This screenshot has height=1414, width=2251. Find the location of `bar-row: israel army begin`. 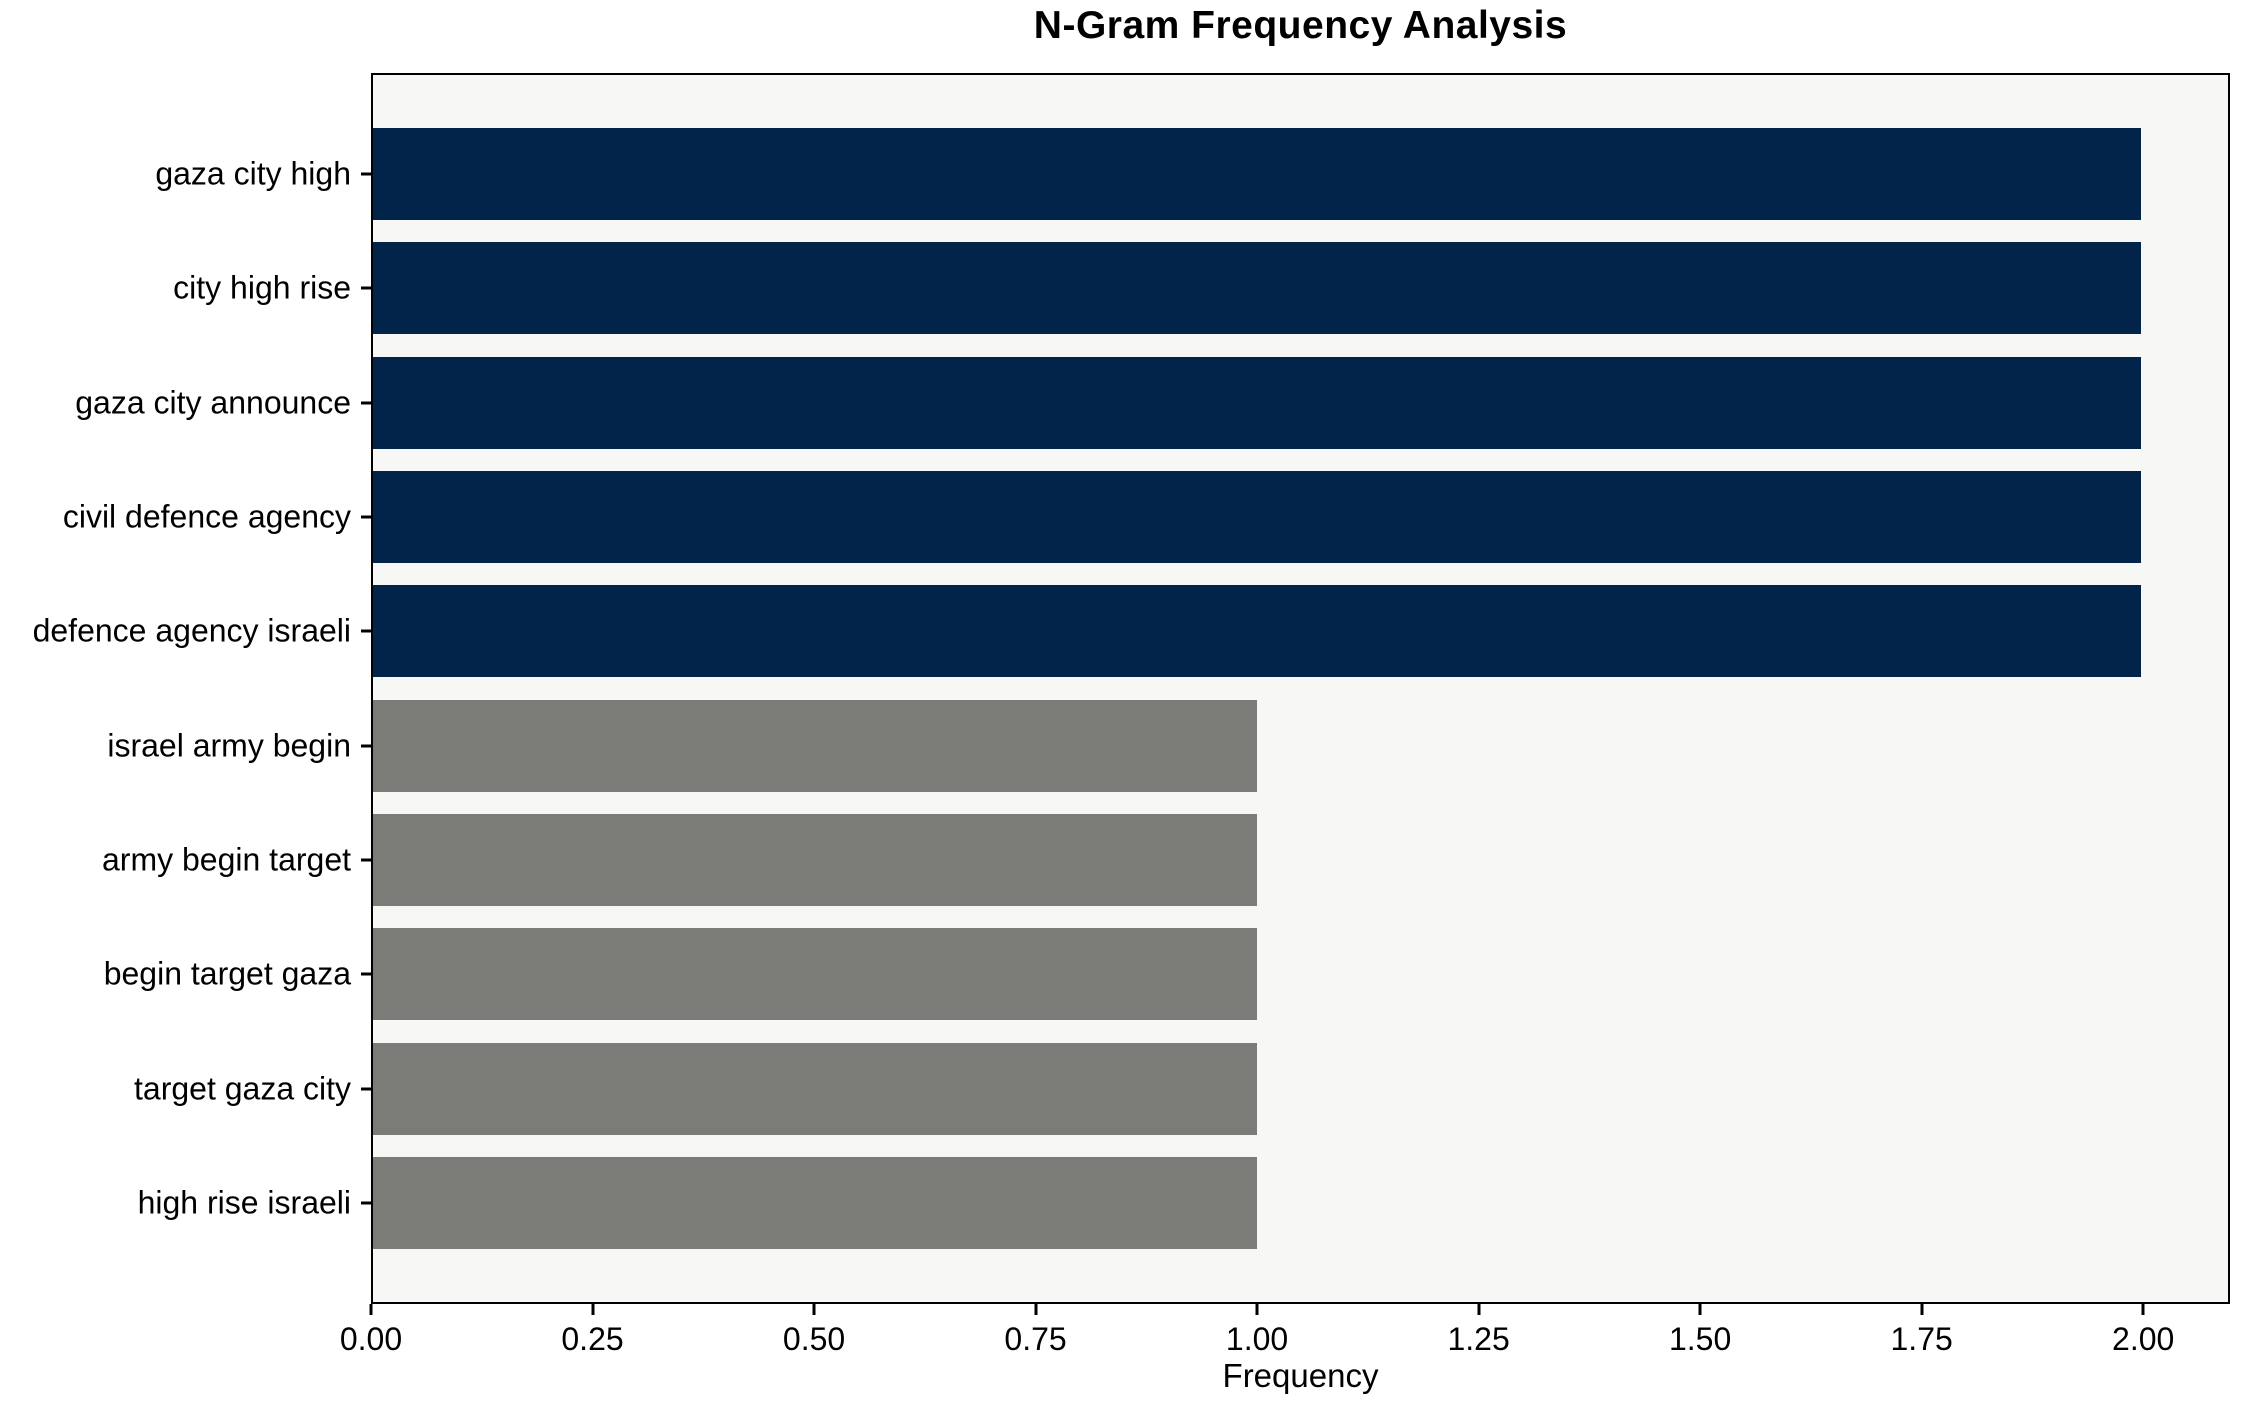

bar-row: israel army begin is located at coordinates (1167, 745).